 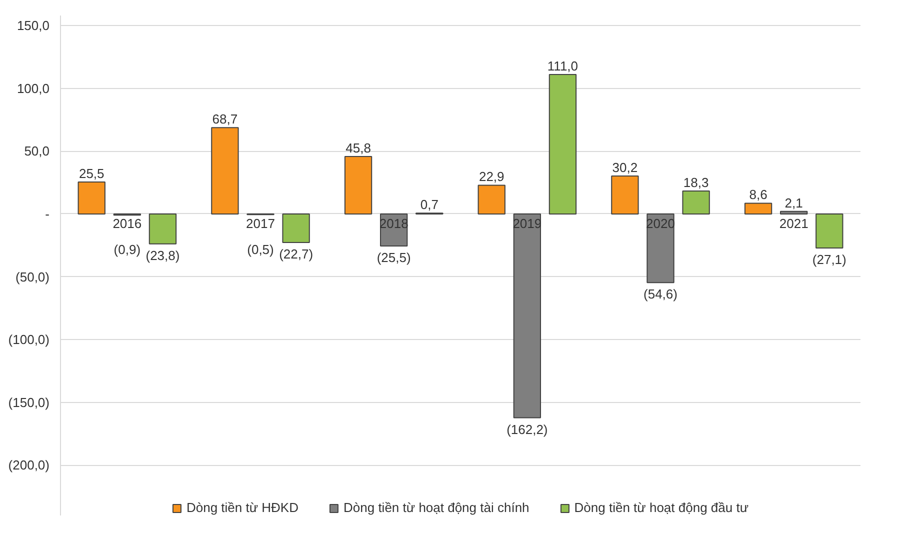 What do you see at coordinates (491, 176) in the screenshot?
I see `data-label: 22,9` at bounding box center [491, 176].